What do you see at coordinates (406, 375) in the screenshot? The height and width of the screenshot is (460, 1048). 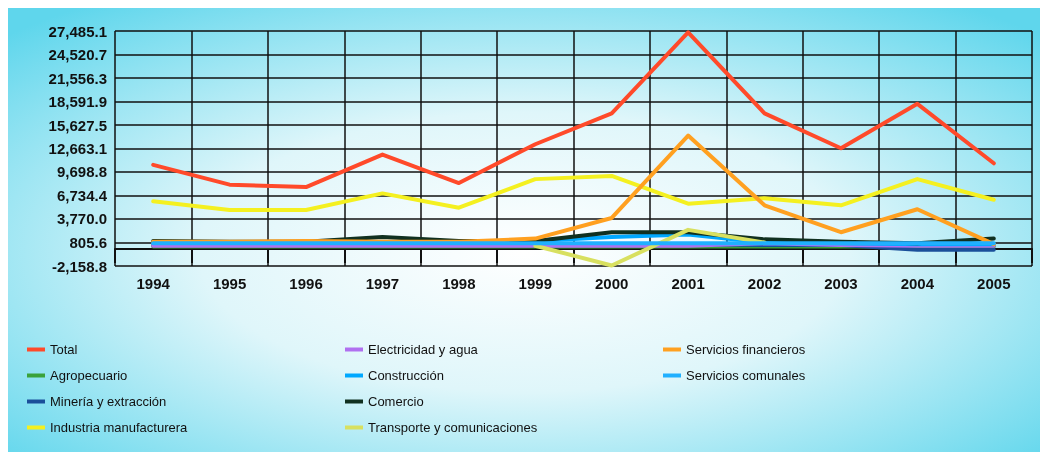 I see `legend-label: Construcción` at bounding box center [406, 375].